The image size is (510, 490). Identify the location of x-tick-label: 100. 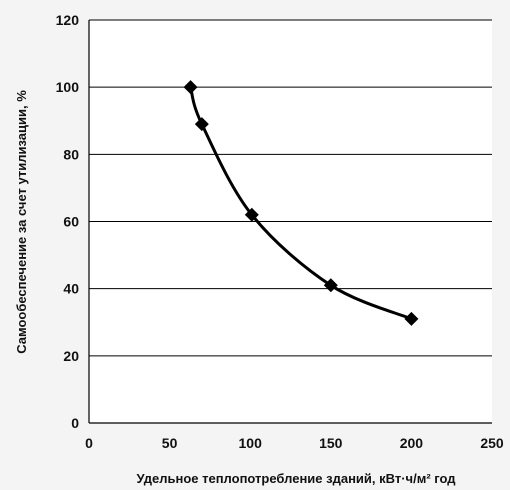
(251, 443).